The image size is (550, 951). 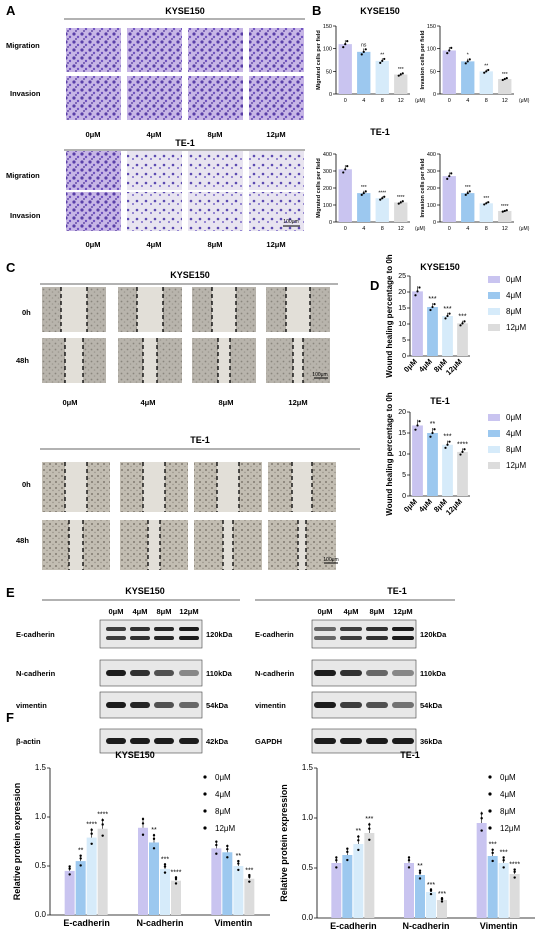 What do you see at coordinates (402, 433) in the screenshot?
I see `y-tick-label: 15` at bounding box center [402, 433].